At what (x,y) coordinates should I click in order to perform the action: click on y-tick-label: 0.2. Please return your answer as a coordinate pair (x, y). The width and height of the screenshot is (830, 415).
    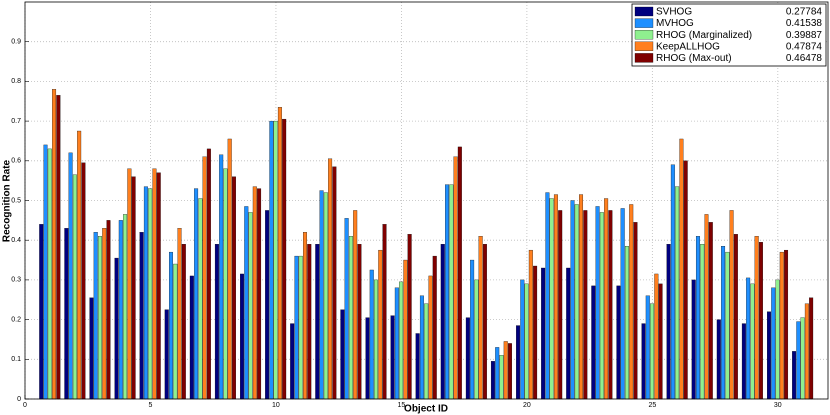
    Looking at the image, I should click on (16, 319).